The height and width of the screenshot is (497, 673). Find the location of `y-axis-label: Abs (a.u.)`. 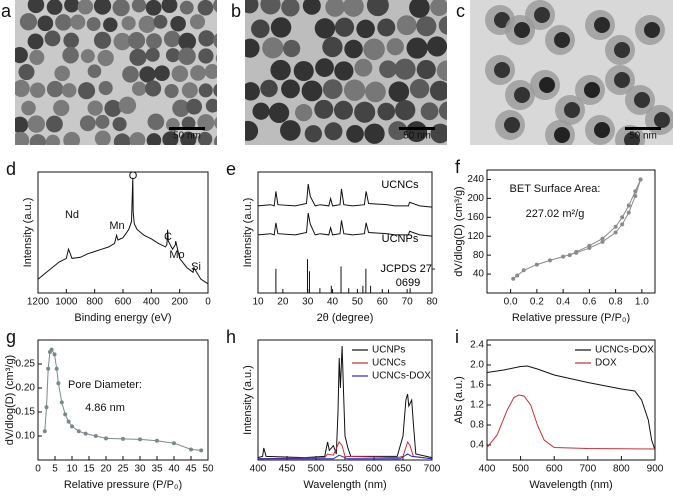

y-axis-label: Abs (a.u.) is located at coordinates (459, 400).